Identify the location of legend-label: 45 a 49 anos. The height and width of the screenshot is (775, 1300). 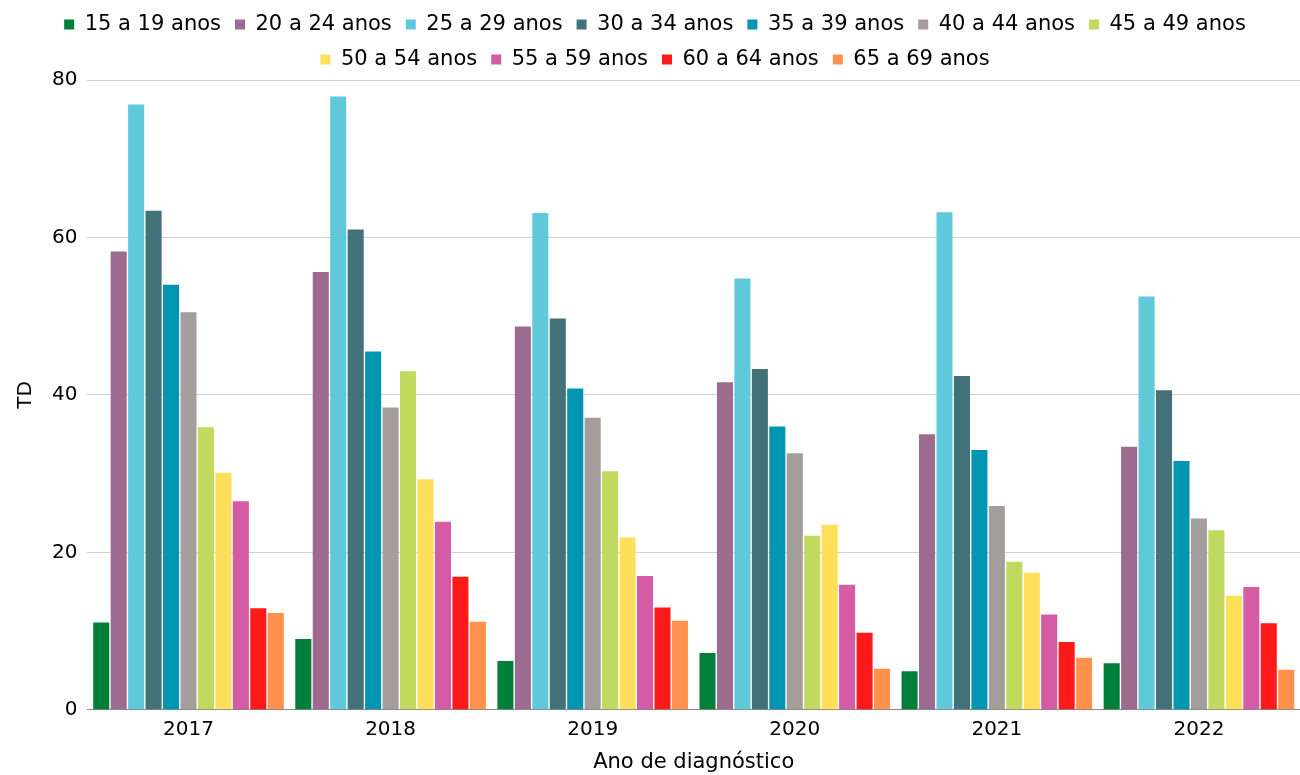
(1177, 22).